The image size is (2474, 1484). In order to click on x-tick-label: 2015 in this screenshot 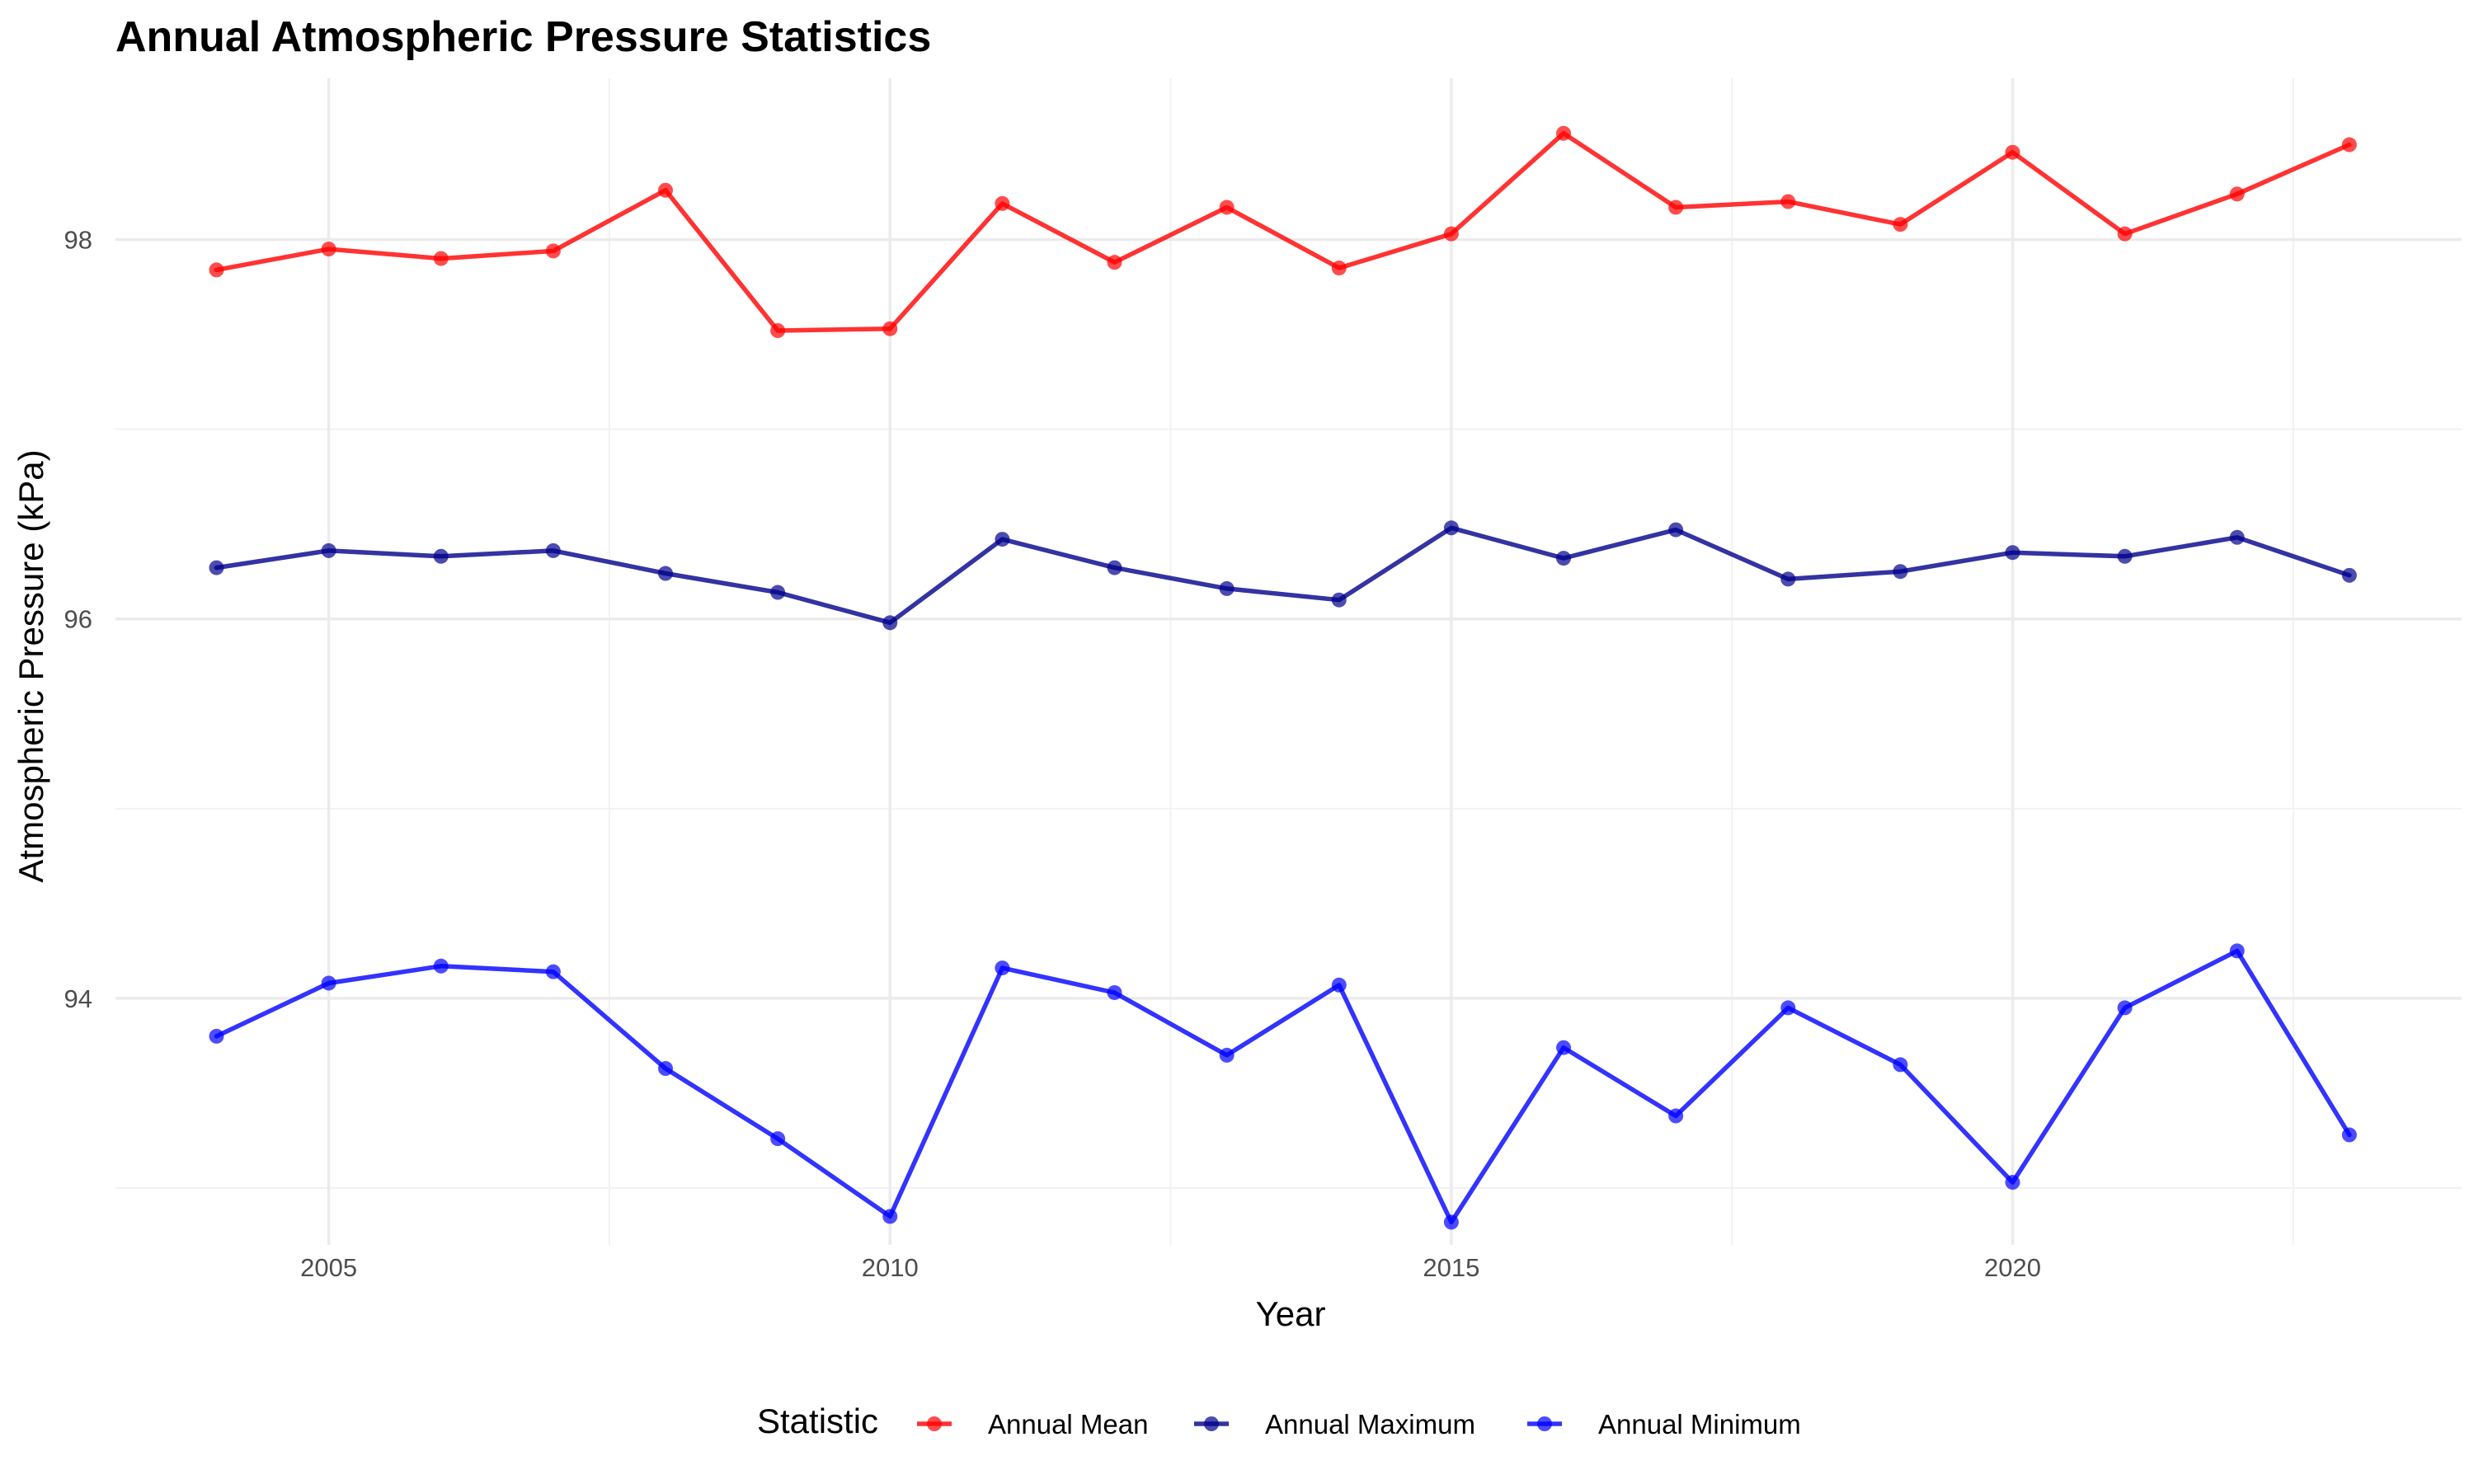, I will do `click(1451, 1267)`.